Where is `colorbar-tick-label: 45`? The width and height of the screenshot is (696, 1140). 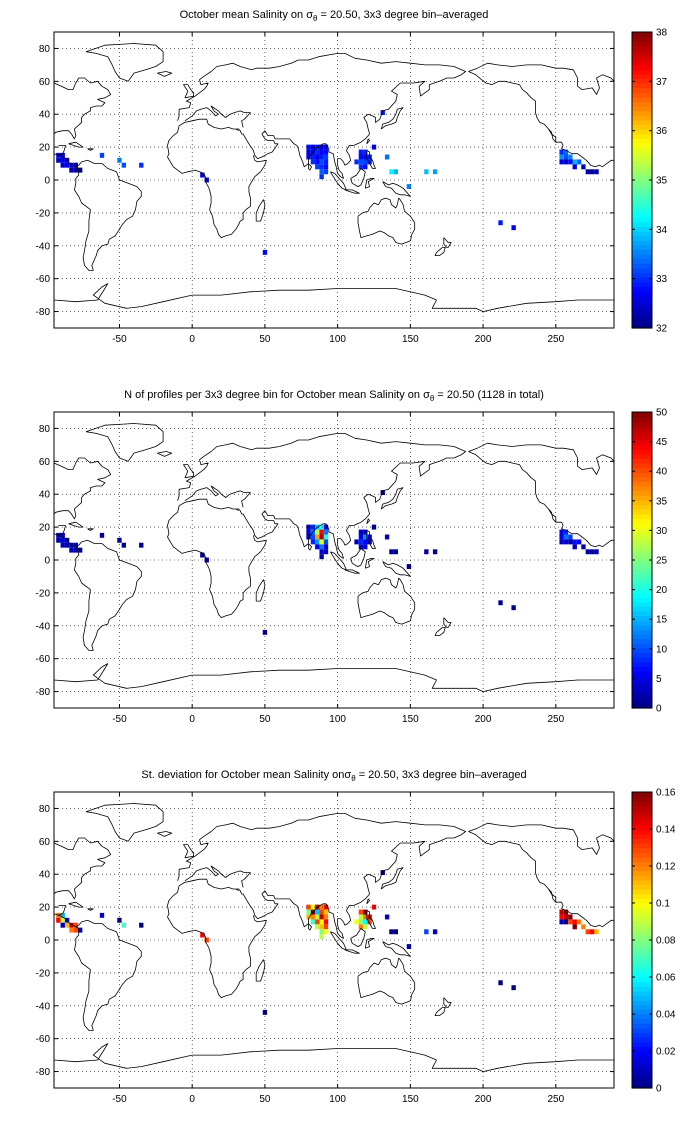 colorbar-tick-label: 45 is located at coordinates (662, 442).